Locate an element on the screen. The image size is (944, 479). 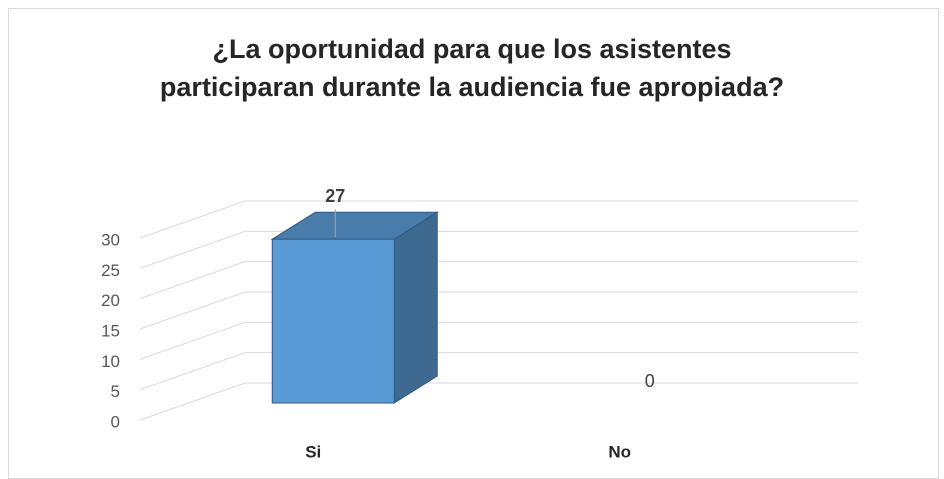
y-tick-label: 0 is located at coordinates (115, 421).